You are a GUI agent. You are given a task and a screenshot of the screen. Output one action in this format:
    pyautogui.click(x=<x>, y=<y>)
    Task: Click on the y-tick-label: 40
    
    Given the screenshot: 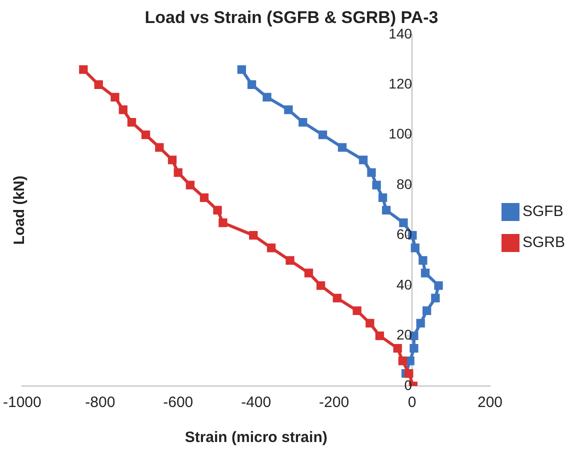 What is the action you would take?
    pyautogui.click(x=404, y=284)
    